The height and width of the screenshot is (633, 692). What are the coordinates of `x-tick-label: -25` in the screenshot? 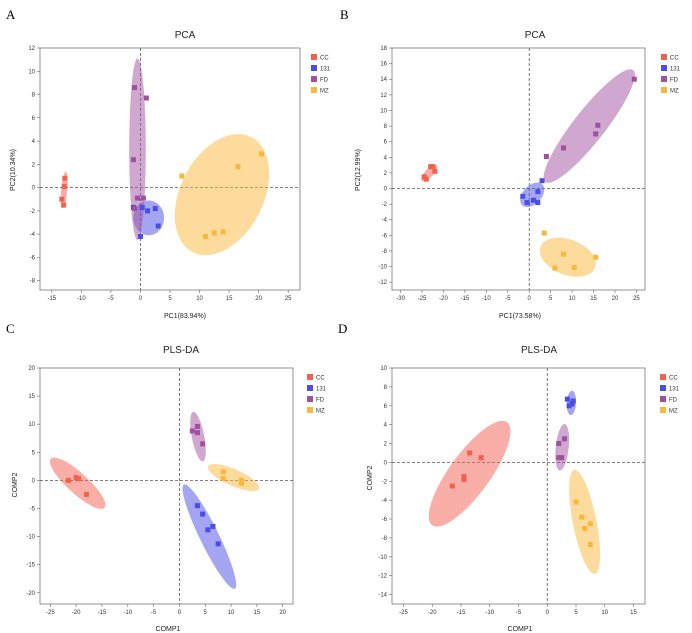 It's located at (403, 613).